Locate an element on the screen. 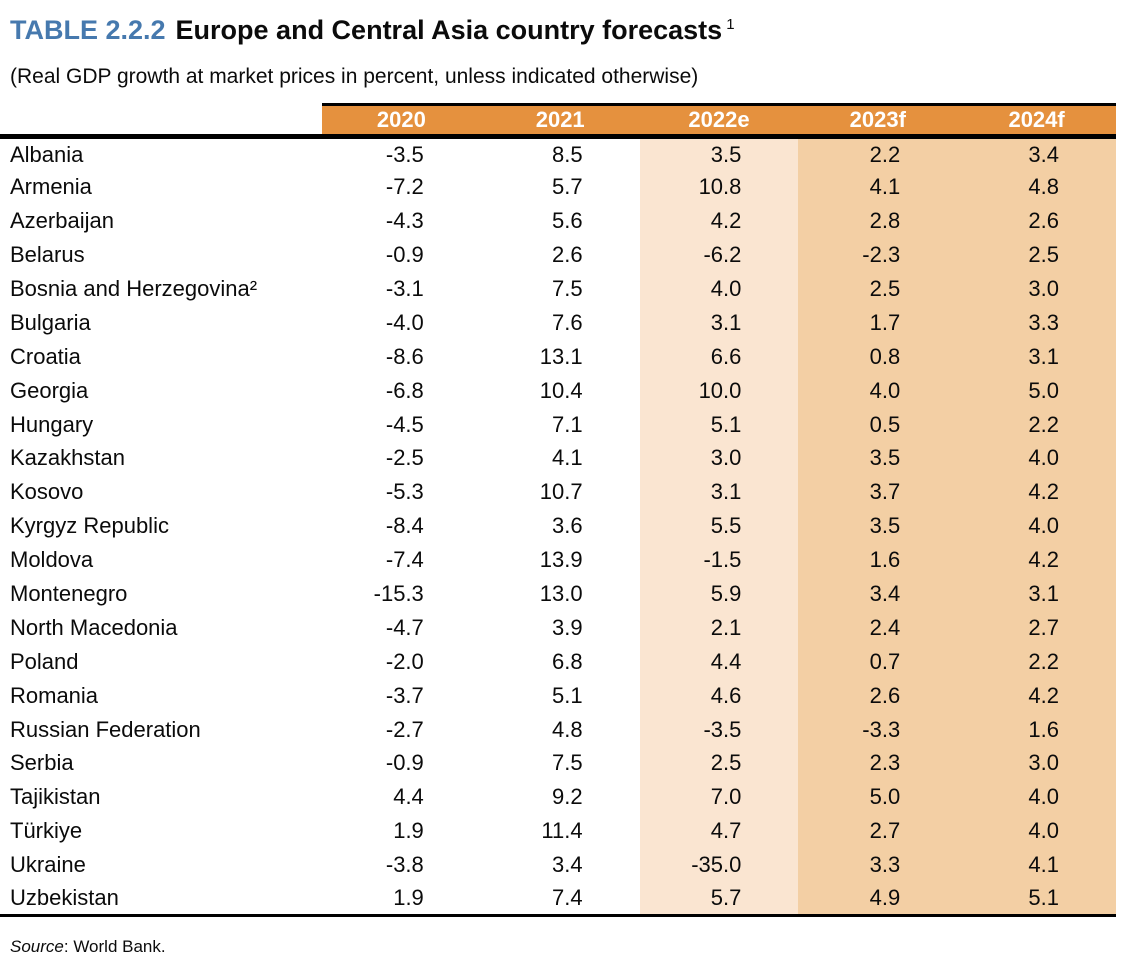  value-cell: 7.4 is located at coordinates (560, 900).